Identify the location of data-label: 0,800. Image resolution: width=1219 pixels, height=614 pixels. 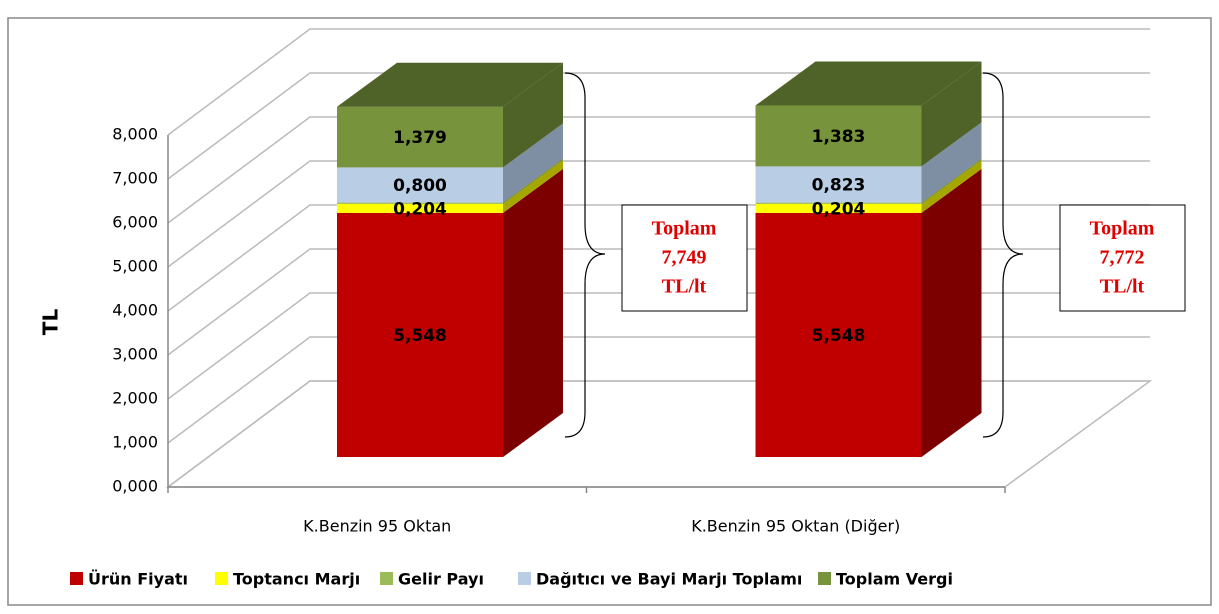
(420, 186).